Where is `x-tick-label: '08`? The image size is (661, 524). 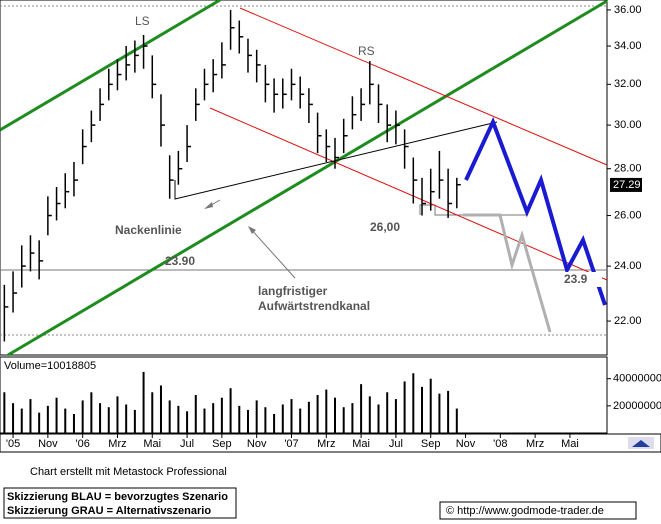
x-tick-label: '08 is located at coordinates (500, 444).